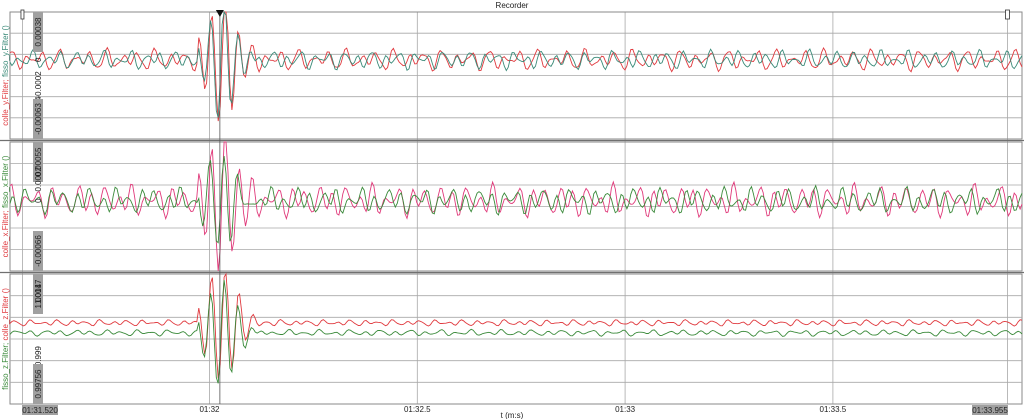  I want to click on x-tick-label: 01:33.5, so click(833, 409).